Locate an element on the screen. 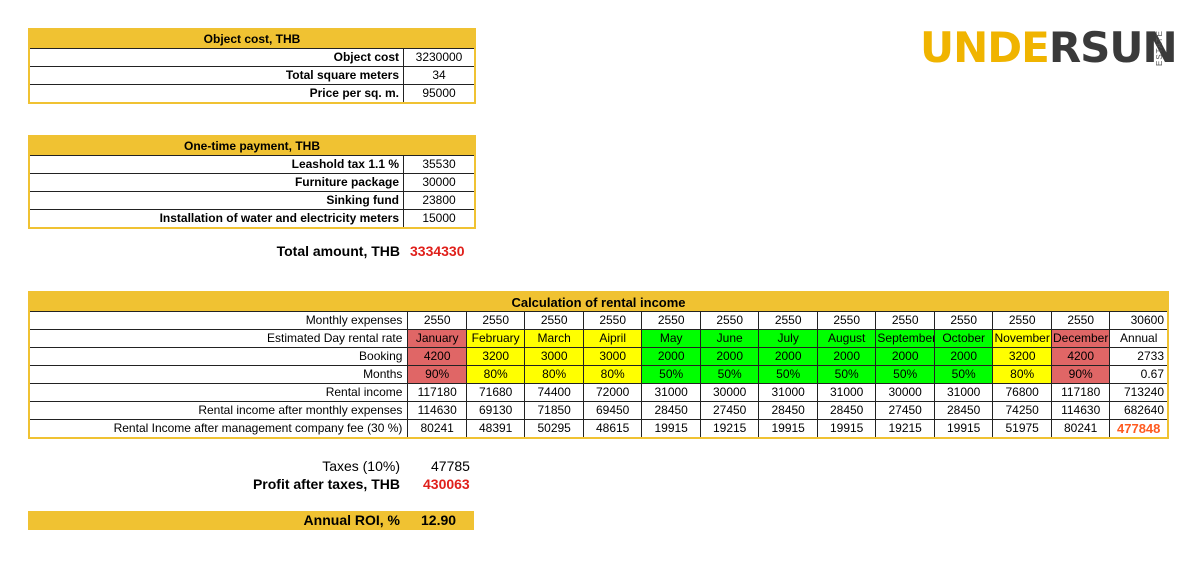  rental-row-label: Months is located at coordinates (219, 374).